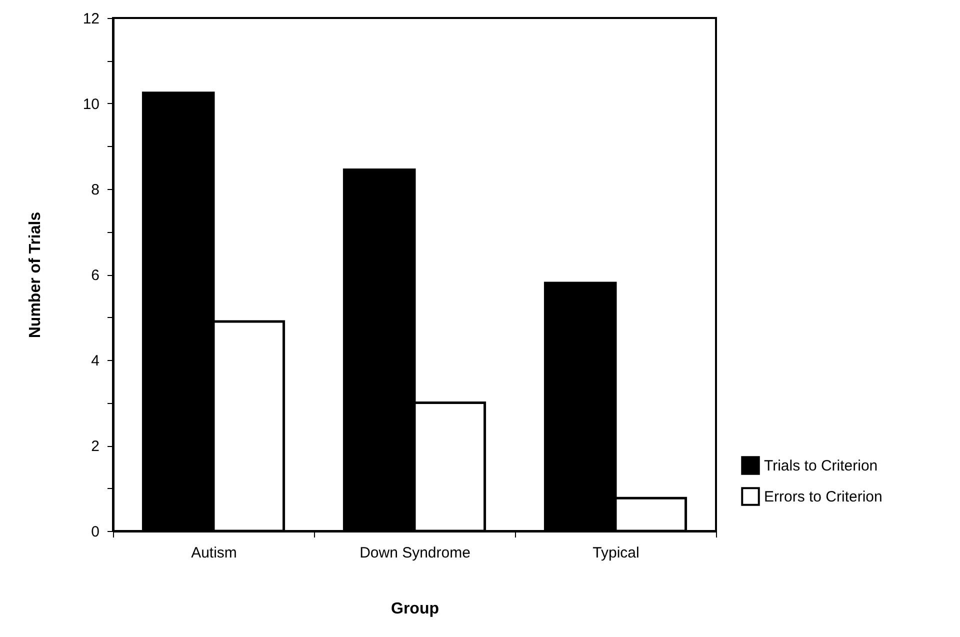  Describe the element at coordinates (415, 553) in the screenshot. I see `x-tick-label: Down Syndrome` at that location.